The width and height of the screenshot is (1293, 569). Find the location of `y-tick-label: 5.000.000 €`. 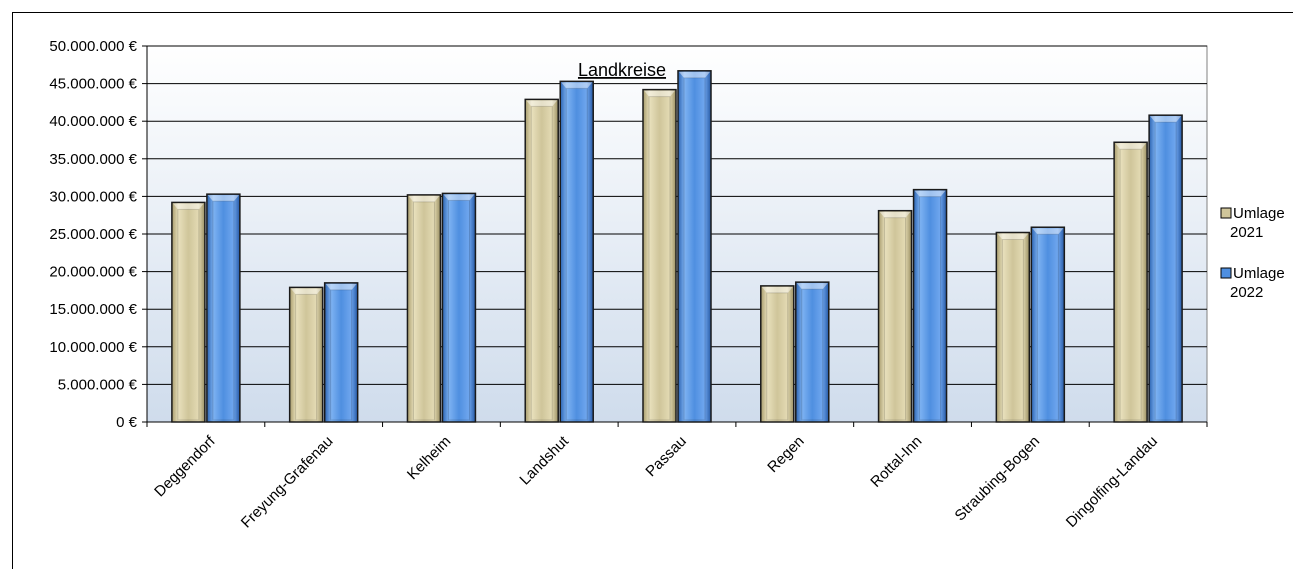

y-tick-label: 5.000.000 € is located at coordinates (98, 384).